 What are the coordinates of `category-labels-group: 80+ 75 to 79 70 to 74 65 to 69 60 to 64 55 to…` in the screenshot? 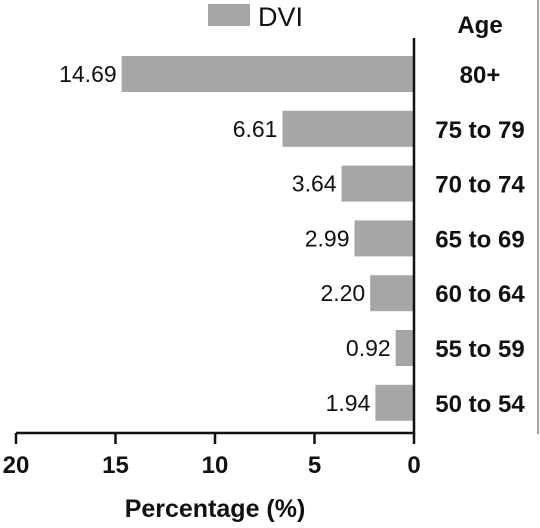 It's located at (480, 240).